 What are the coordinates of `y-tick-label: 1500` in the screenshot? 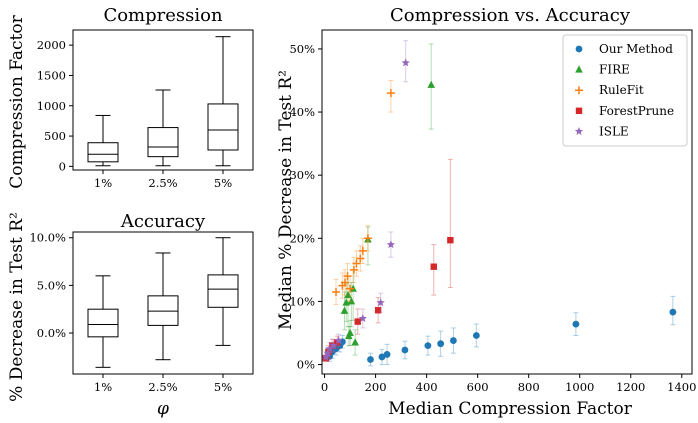 It's located at (51, 75).